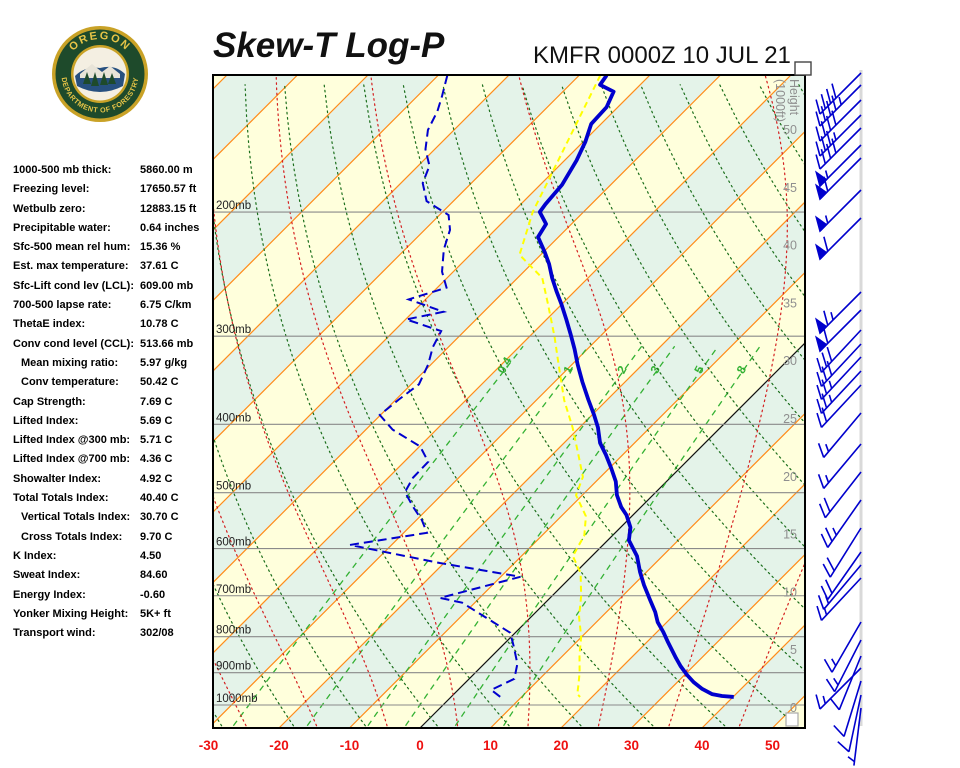  Describe the element at coordinates (61, 498) in the screenshot. I see `stat-label: Total Totals Index:` at that location.